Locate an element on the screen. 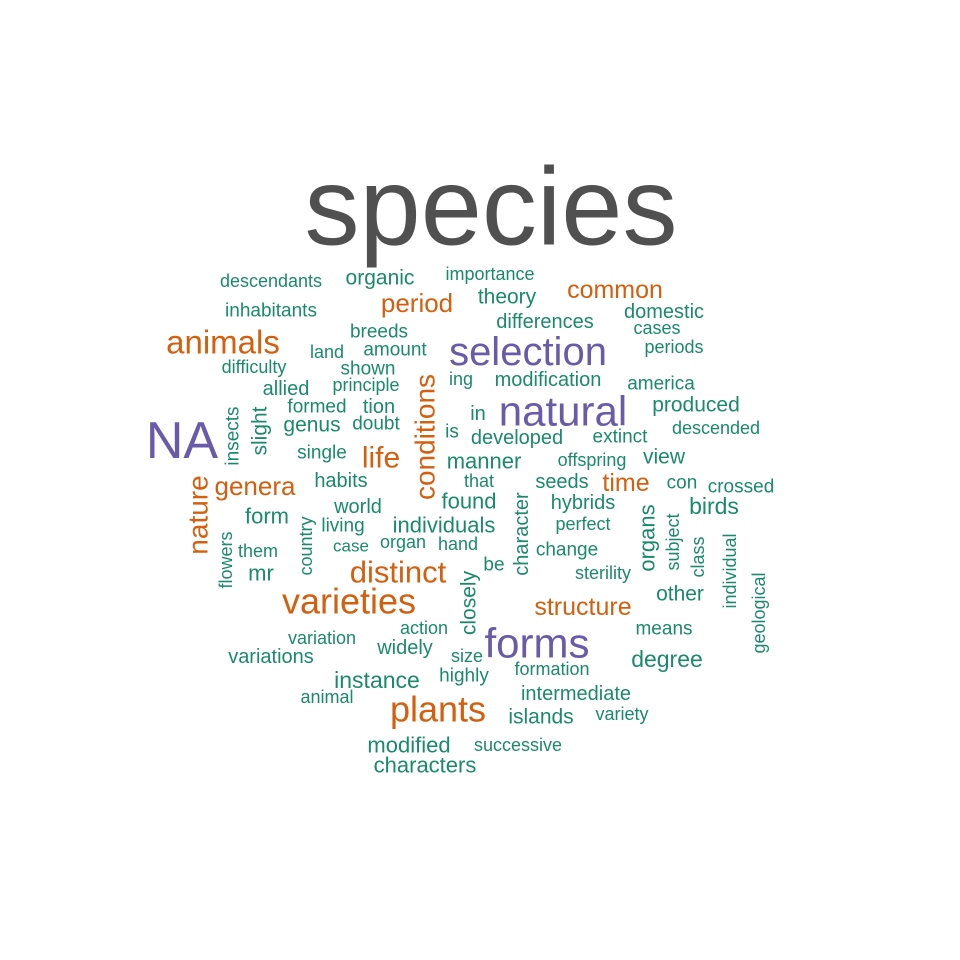 Image resolution: width=960 pixels, height=960 pixels. word-differences: differences is located at coordinates (544, 322).